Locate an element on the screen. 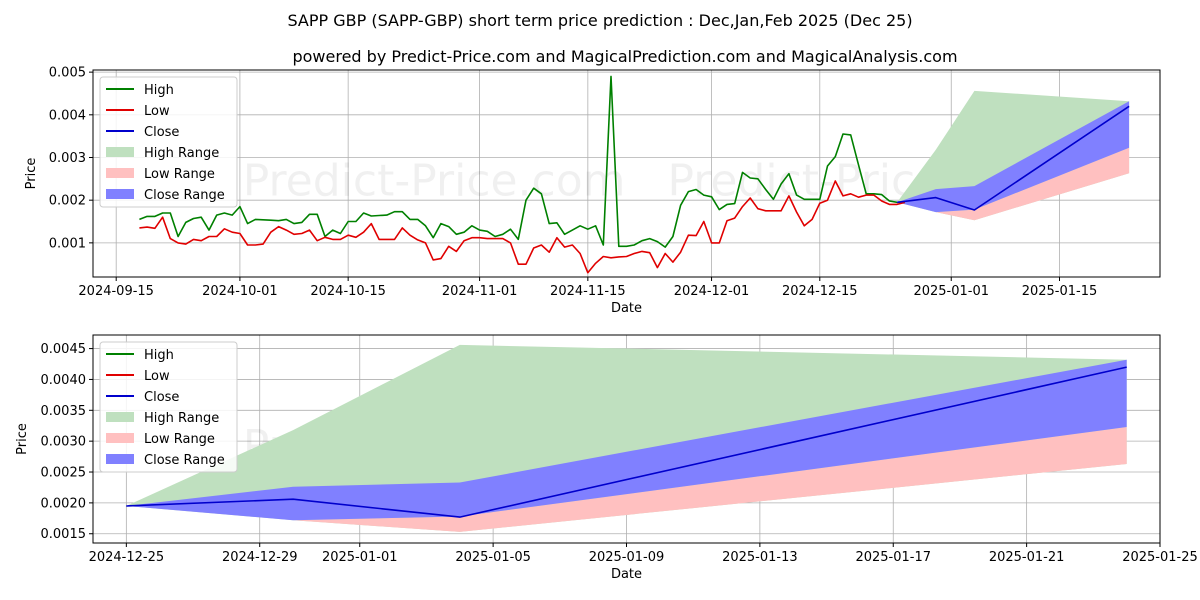  x-tick-label: 2024-11-15 is located at coordinates (588, 291).